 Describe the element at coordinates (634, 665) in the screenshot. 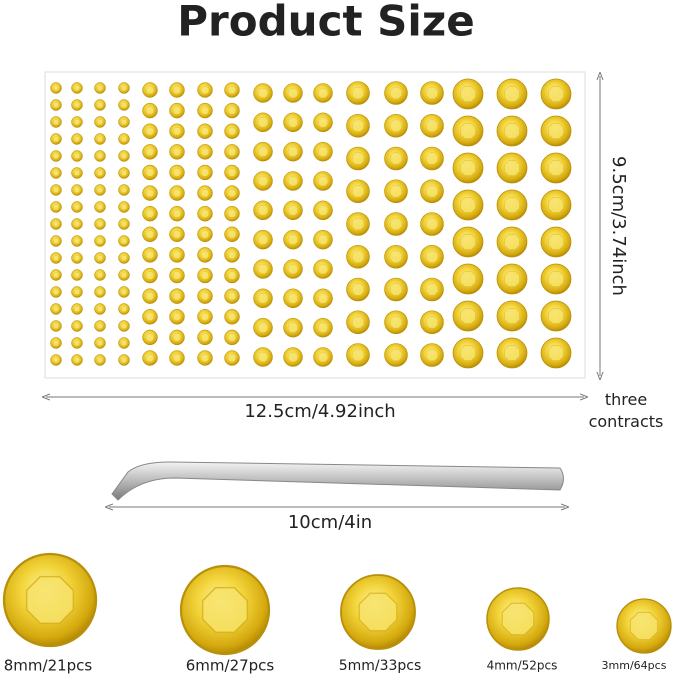

I see `size-label: 3mm/64pcs` at that location.